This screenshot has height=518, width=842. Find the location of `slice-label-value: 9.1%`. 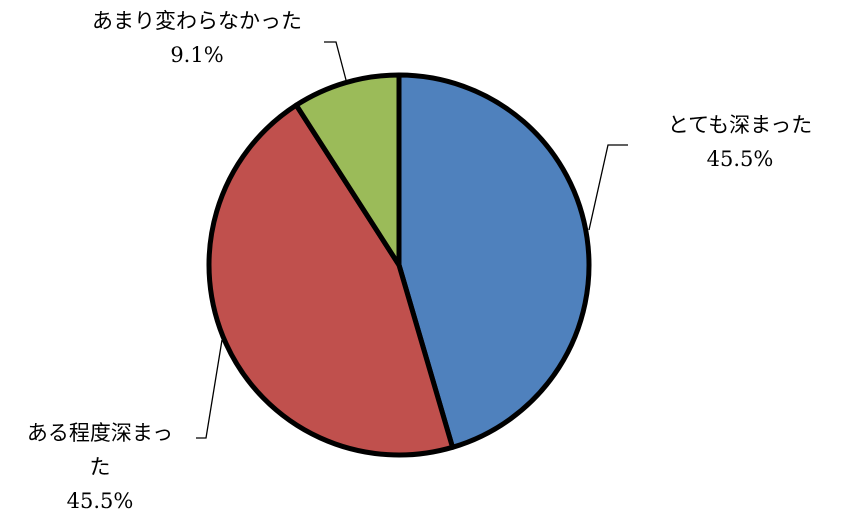

slice-label-value: 9.1% is located at coordinates (197, 55).